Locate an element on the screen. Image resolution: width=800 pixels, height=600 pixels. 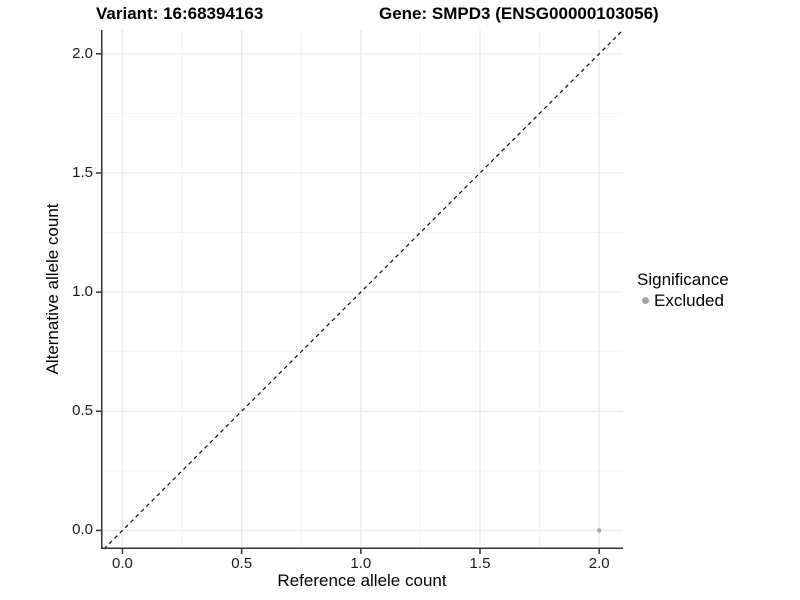
x-tick-label: 0.0 is located at coordinates (122, 563).